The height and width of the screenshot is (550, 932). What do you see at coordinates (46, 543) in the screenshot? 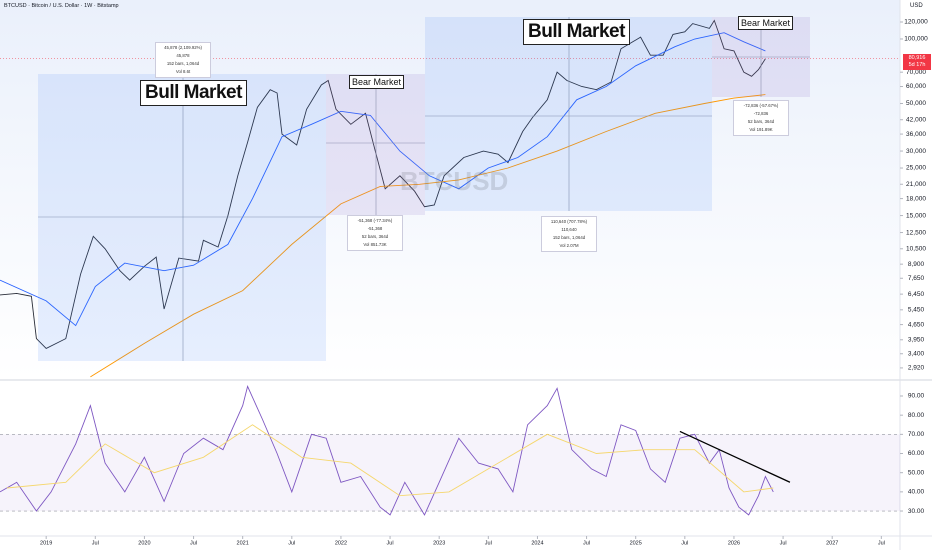
I see `x-tick-label: 2019` at bounding box center [46, 543].